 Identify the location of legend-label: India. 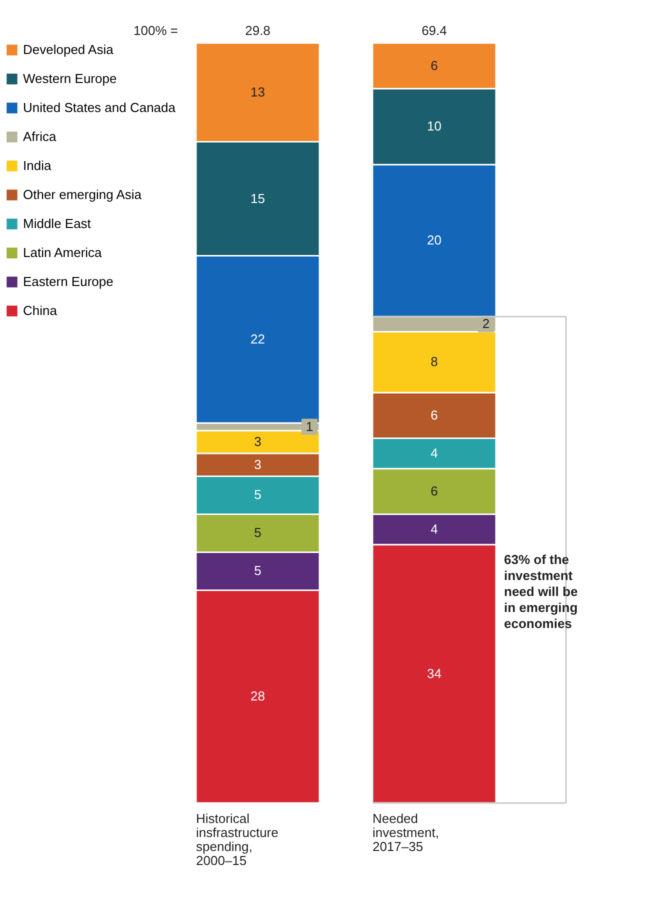
(37, 165).